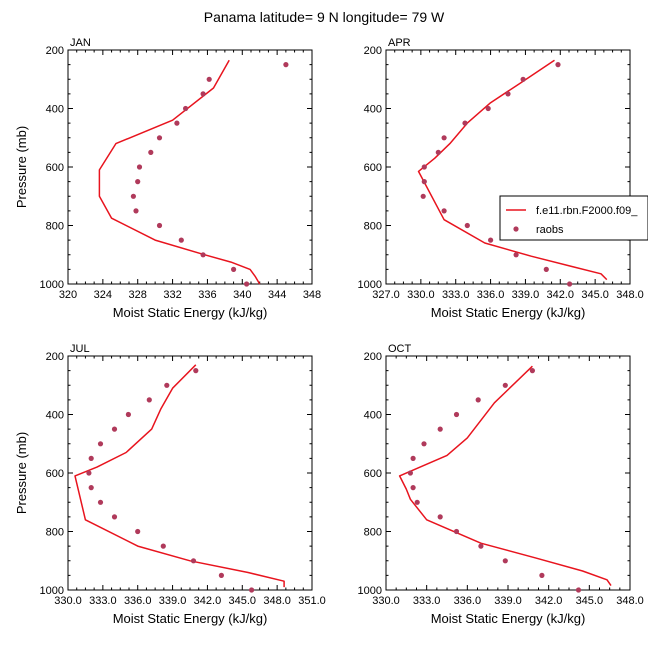 The width and height of the screenshot is (648, 649). What do you see at coordinates (138, 601) in the screenshot?
I see `x-tick-label: 336.0` at bounding box center [138, 601].